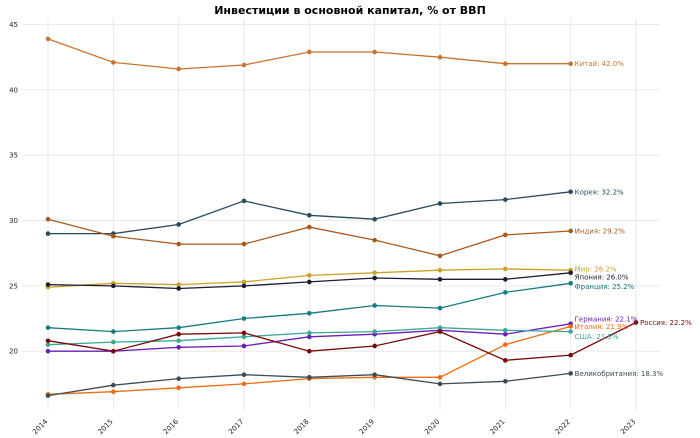  I want to click on end-label-мир: Мир: 26.2%, so click(596, 270).